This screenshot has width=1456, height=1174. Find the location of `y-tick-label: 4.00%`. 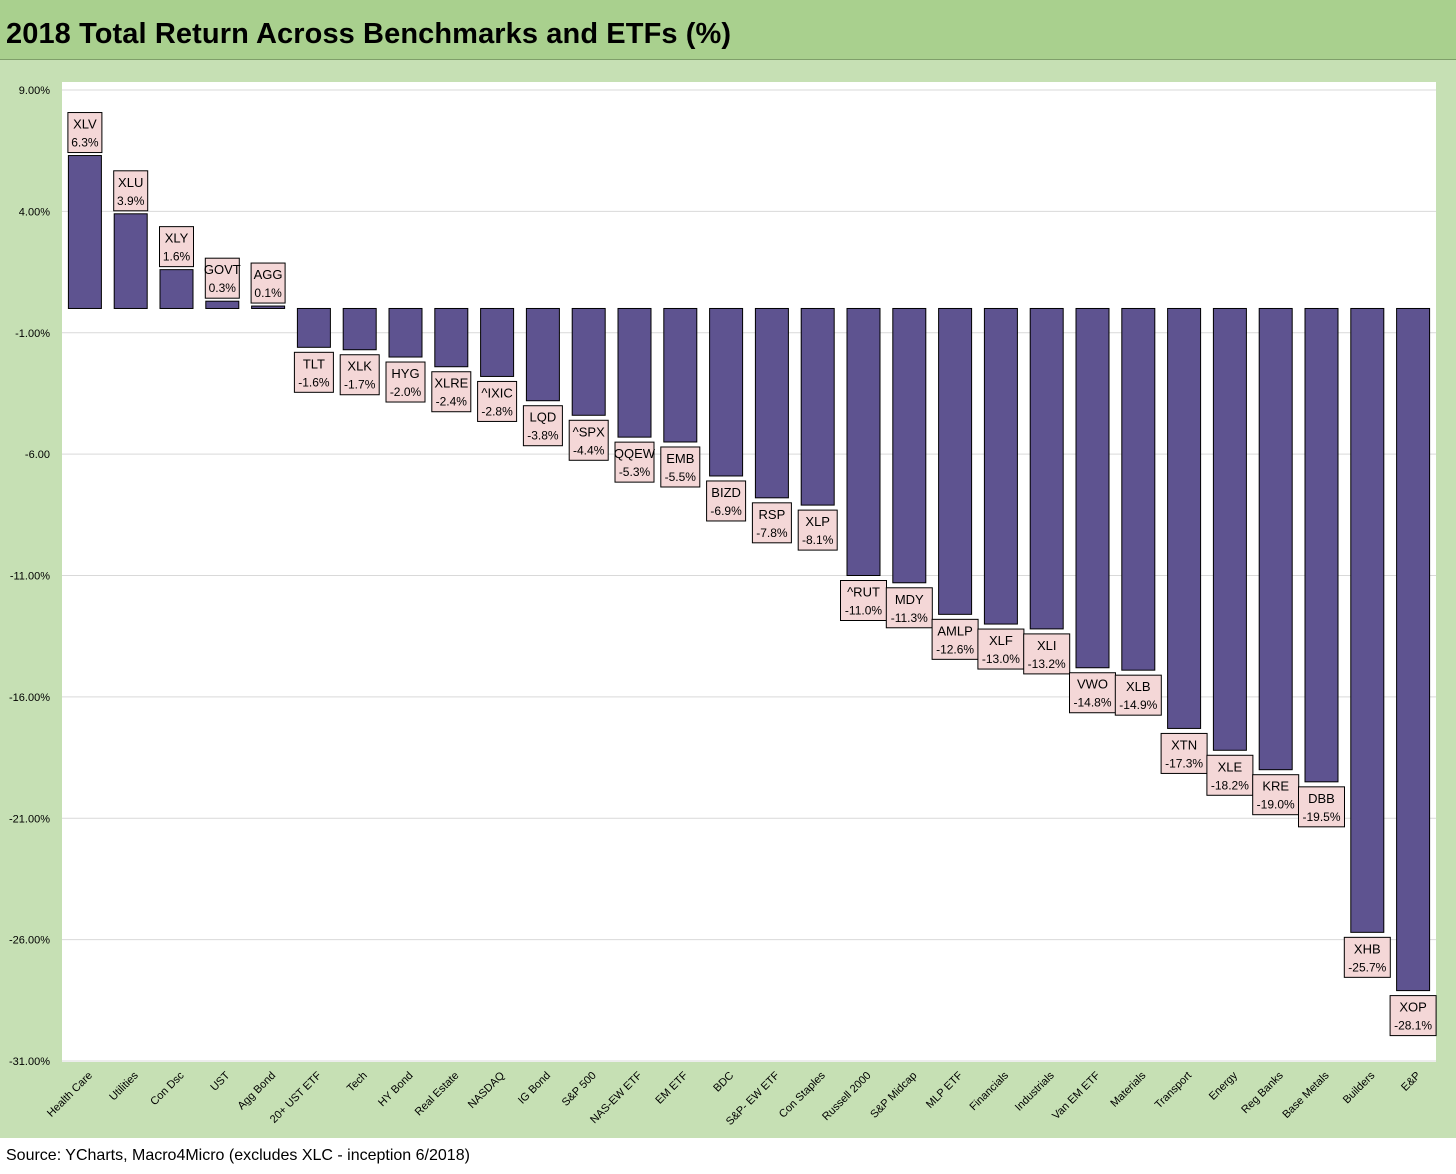

y-tick-label: 4.00% is located at coordinates (34, 212).